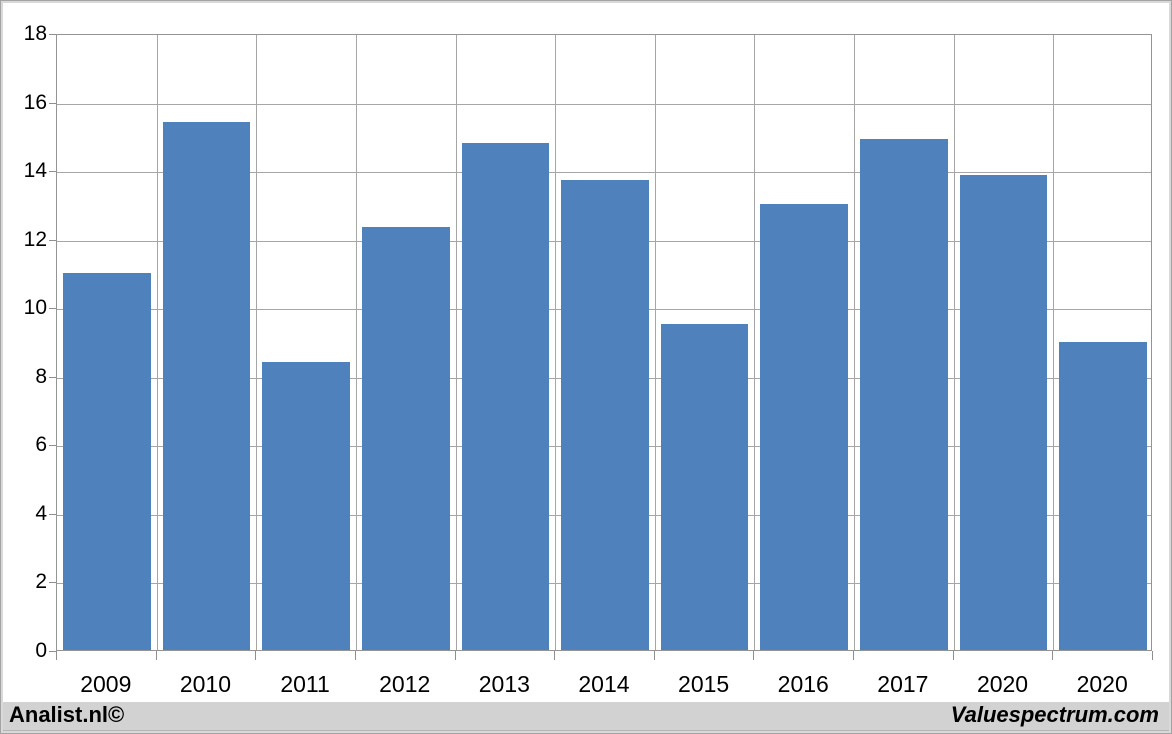  Describe the element at coordinates (41, 650) in the screenshot. I see `y-axis-label: 0` at that location.